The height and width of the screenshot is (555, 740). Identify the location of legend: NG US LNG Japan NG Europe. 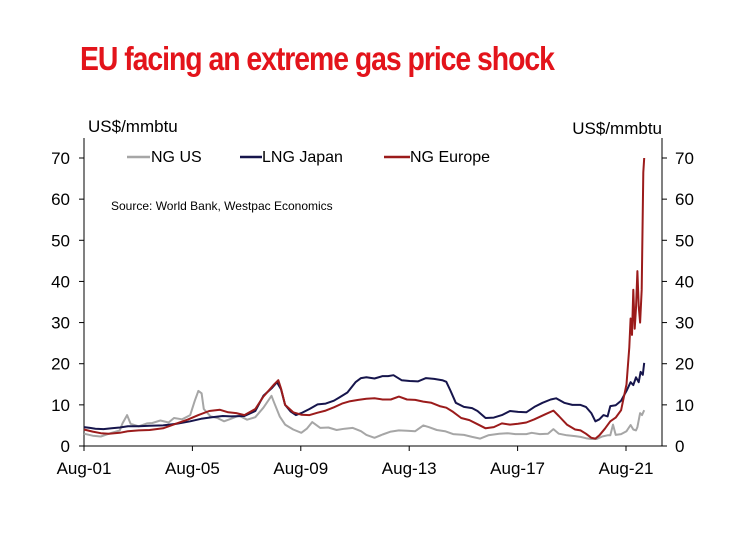
(308, 157).